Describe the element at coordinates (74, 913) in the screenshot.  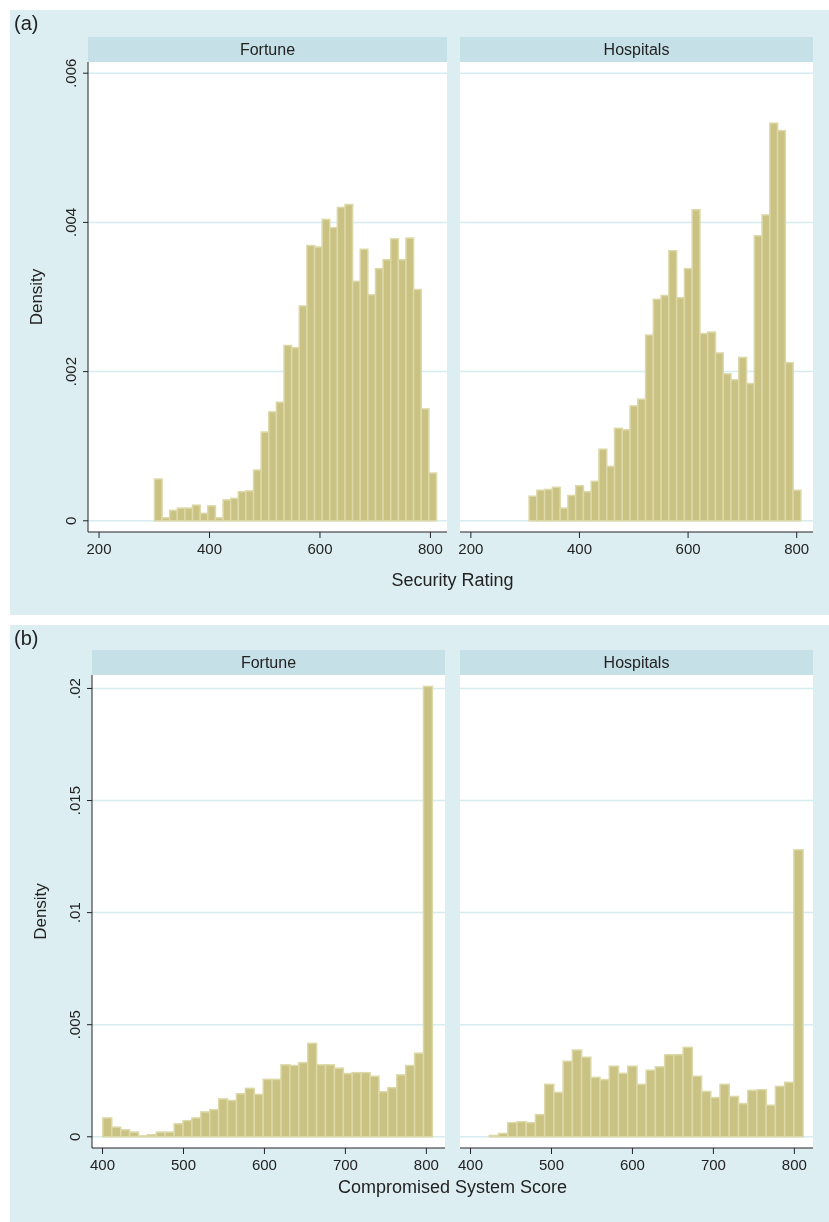
I see `y-tick-label: .01` at that location.